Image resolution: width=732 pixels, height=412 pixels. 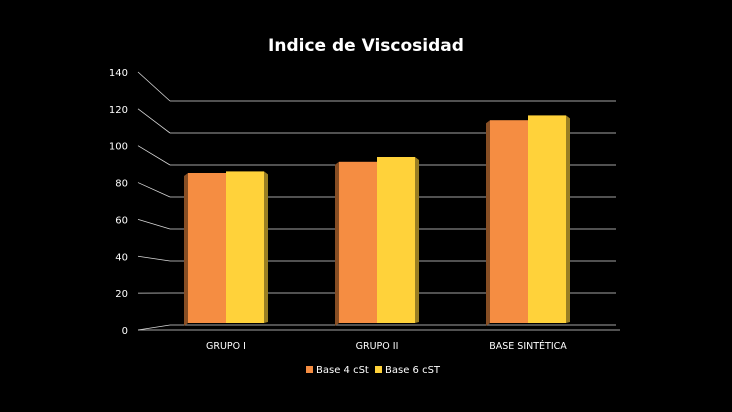 I want to click on y-tick-label: 0, so click(x=125, y=331).